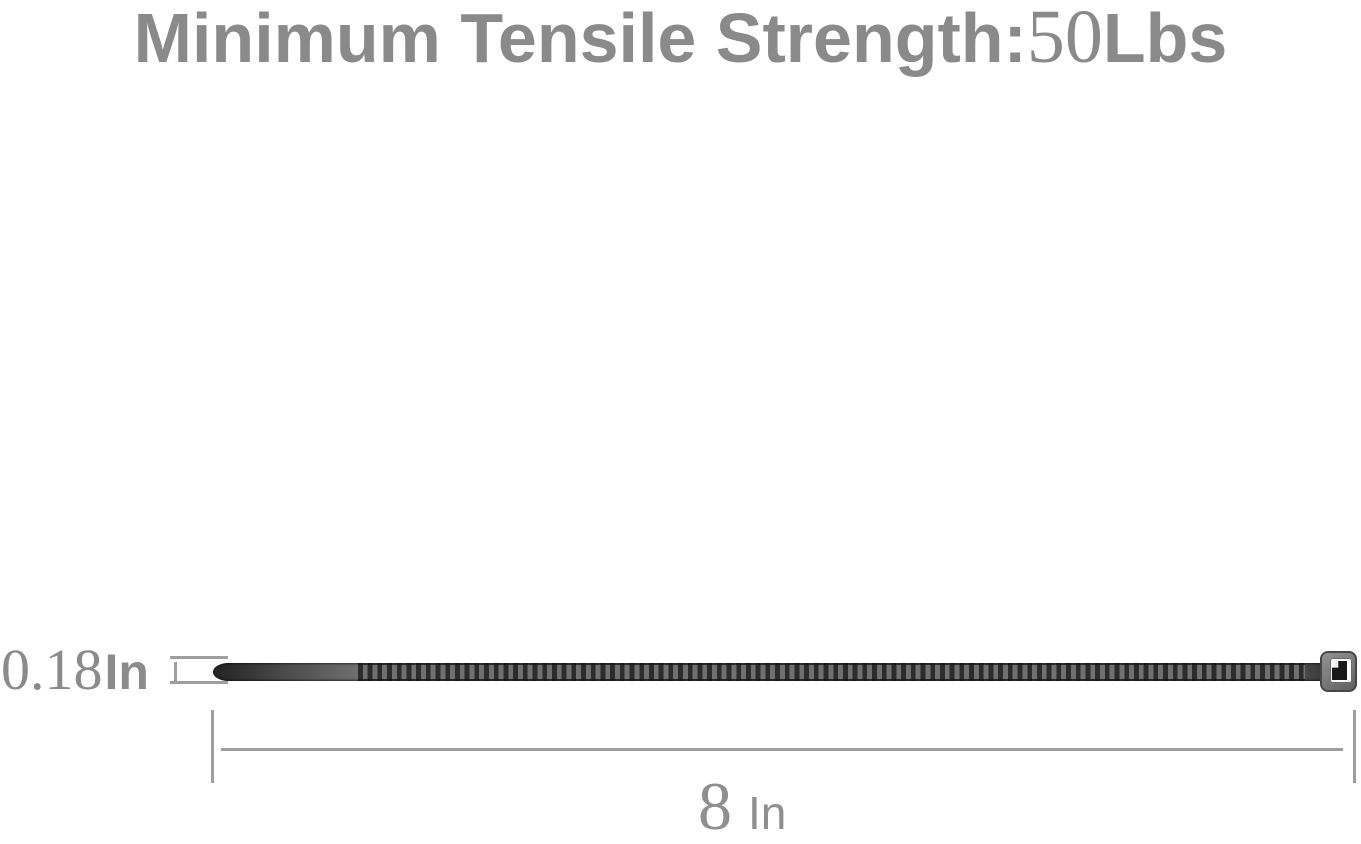  Describe the element at coordinates (199, 682) in the screenshot. I see `width-bracket-bottom-line` at that location.